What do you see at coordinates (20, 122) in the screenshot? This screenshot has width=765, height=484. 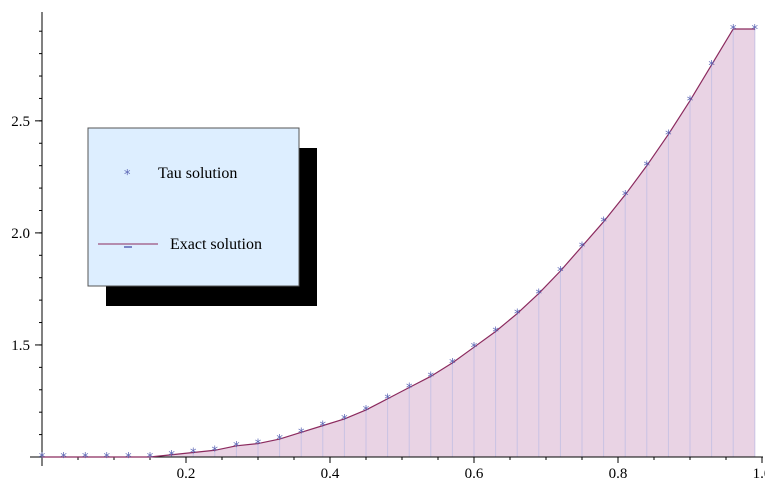 I see `y-tick-label: 2.5` at bounding box center [20, 122].